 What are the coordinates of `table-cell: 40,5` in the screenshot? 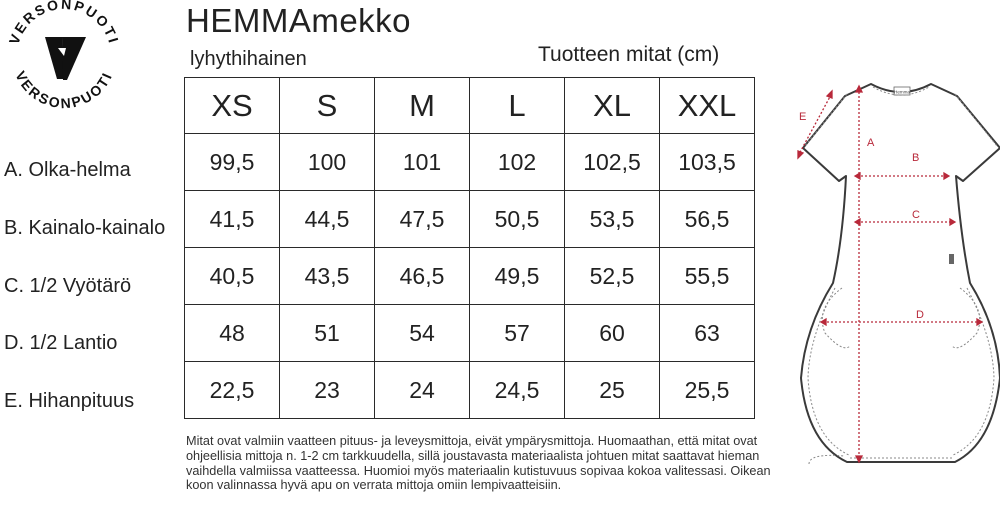 It's located at (232, 276).